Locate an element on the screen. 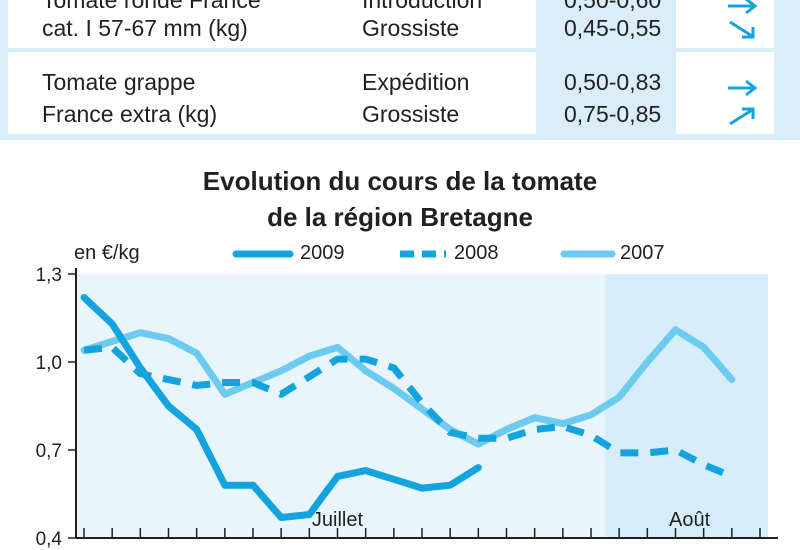 The image size is (800, 550). market-stage: Introduction is located at coordinates (422, 6).